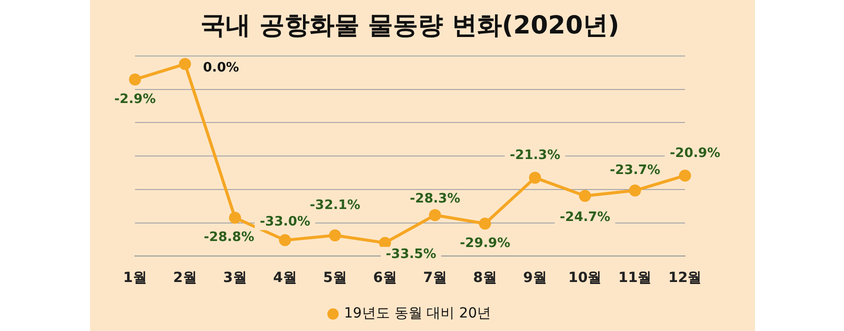  Describe the element at coordinates (535, 278) in the screenshot. I see `x-tick-label: 9월` at that location.